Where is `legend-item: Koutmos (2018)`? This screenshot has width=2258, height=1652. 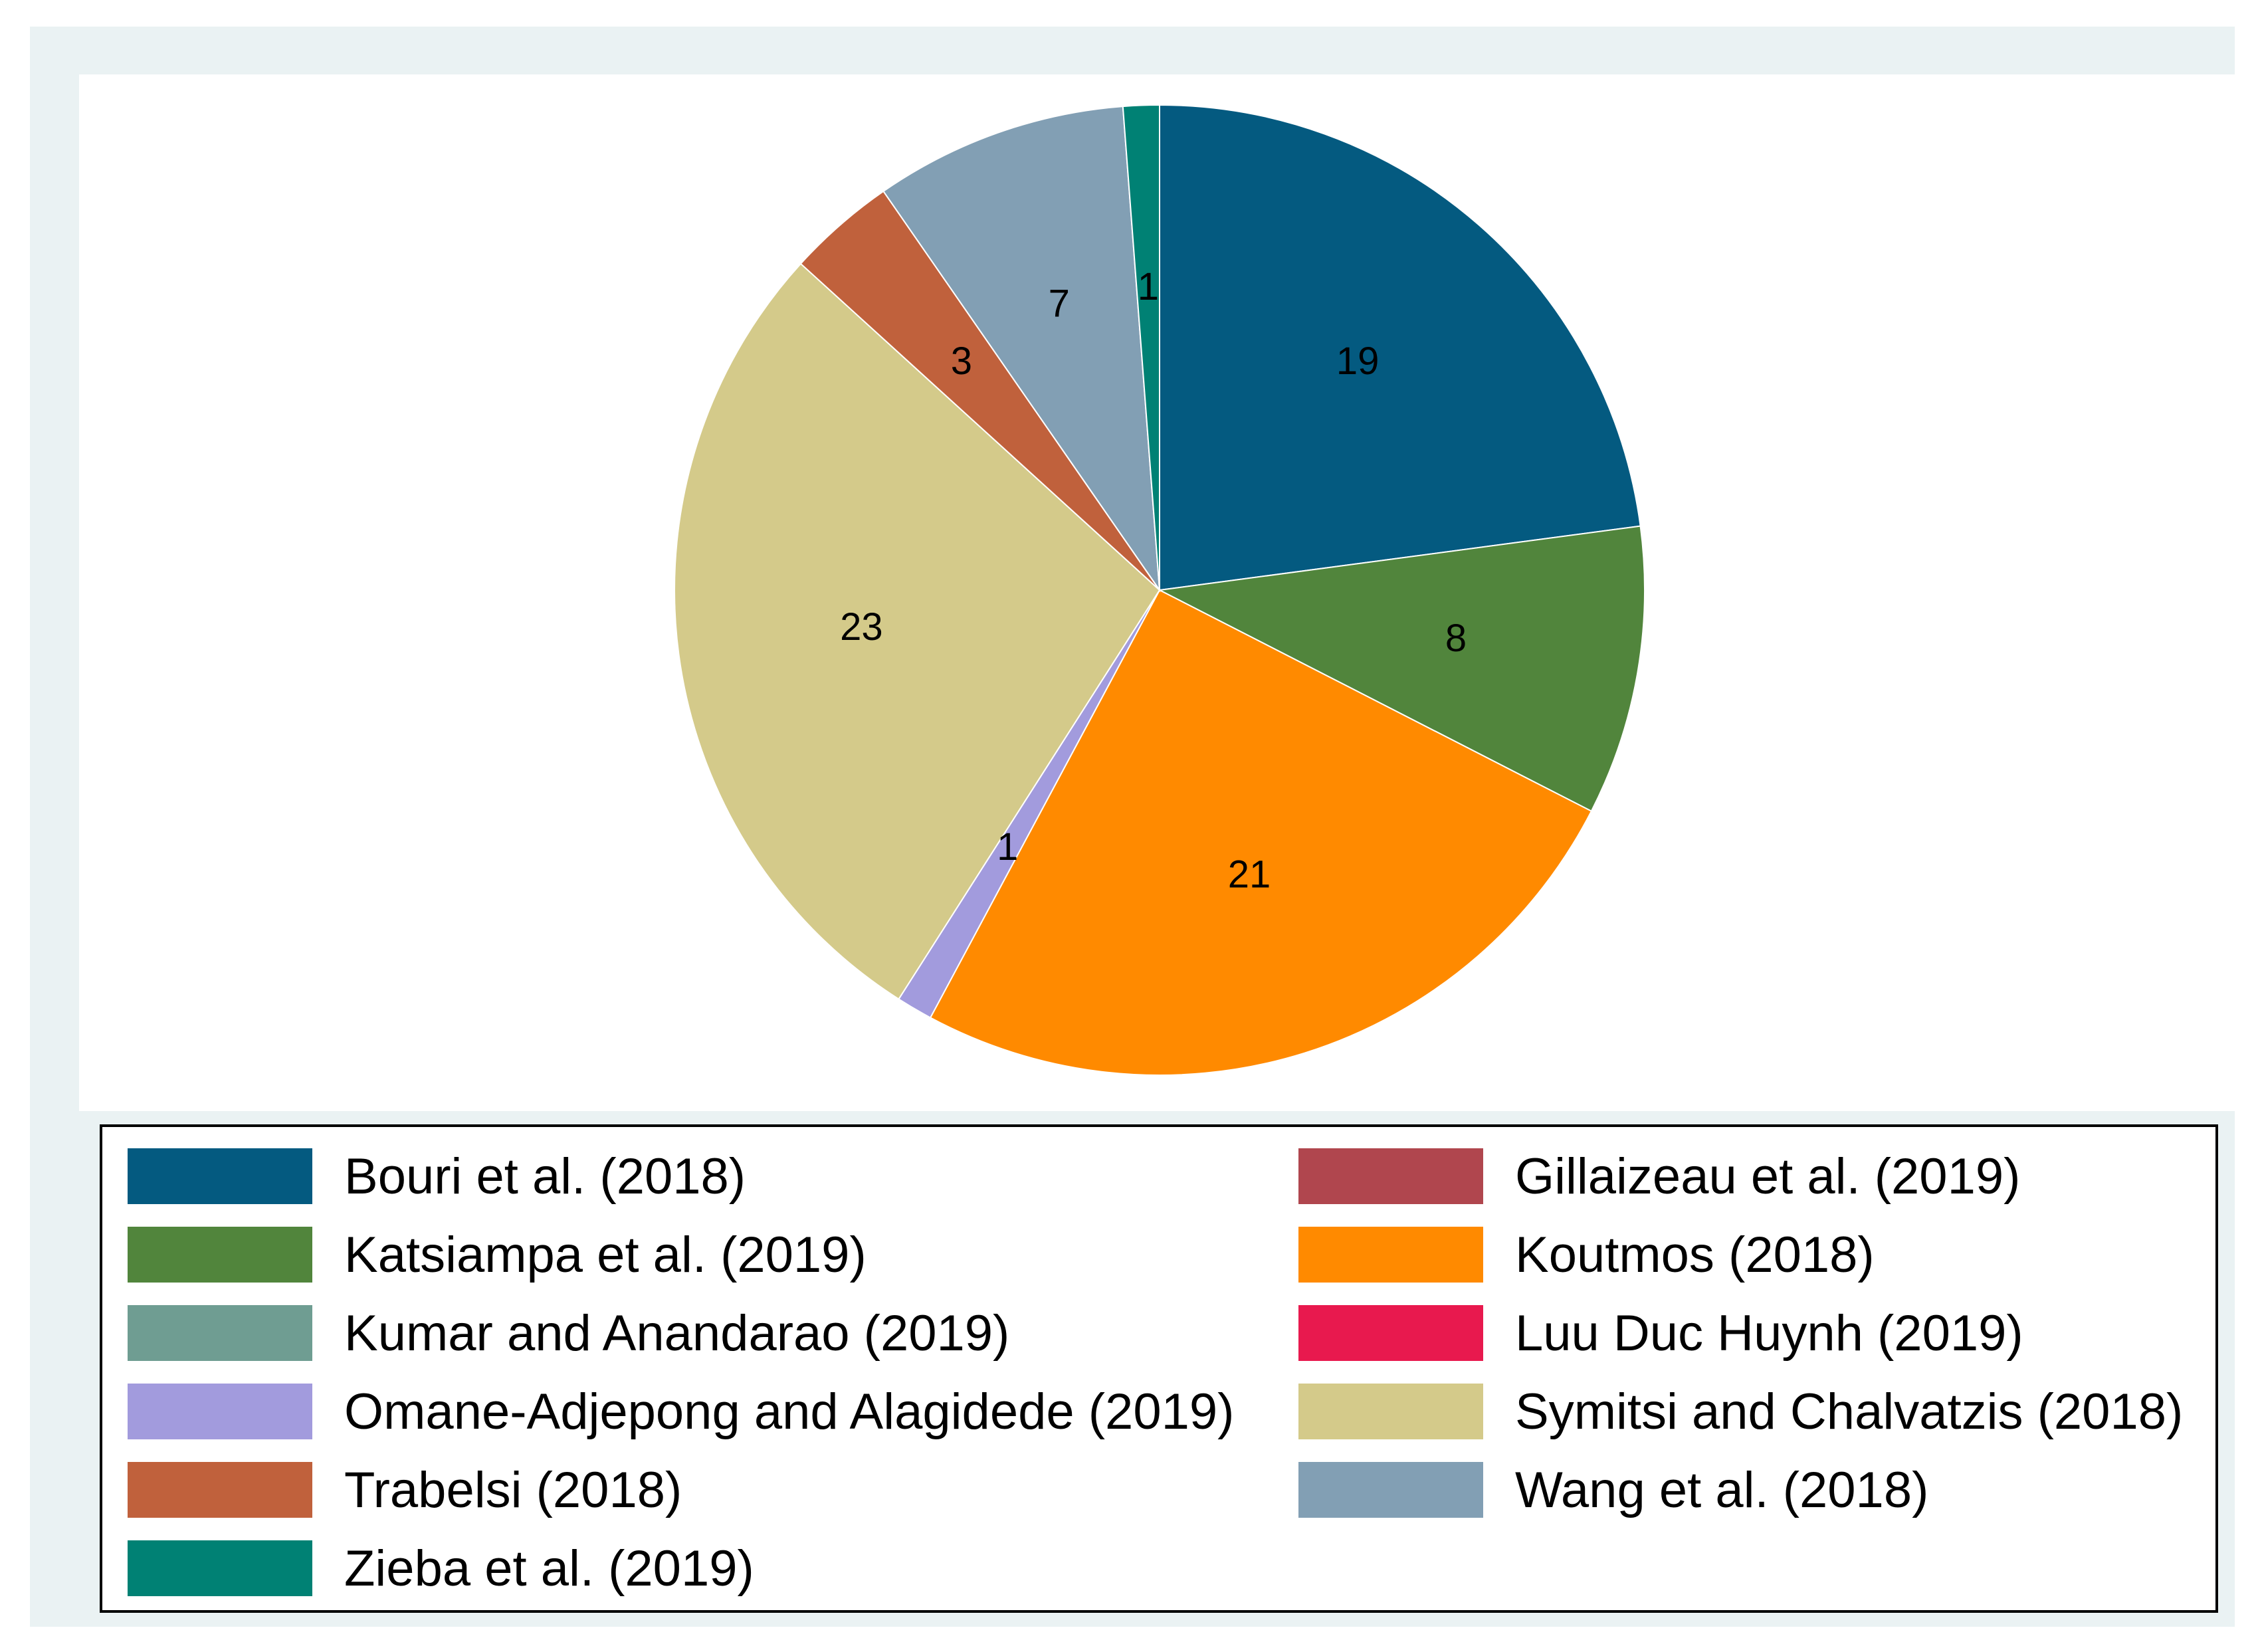
legend-item: Koutmos (2018) is located at coordinates (1587, 1255).